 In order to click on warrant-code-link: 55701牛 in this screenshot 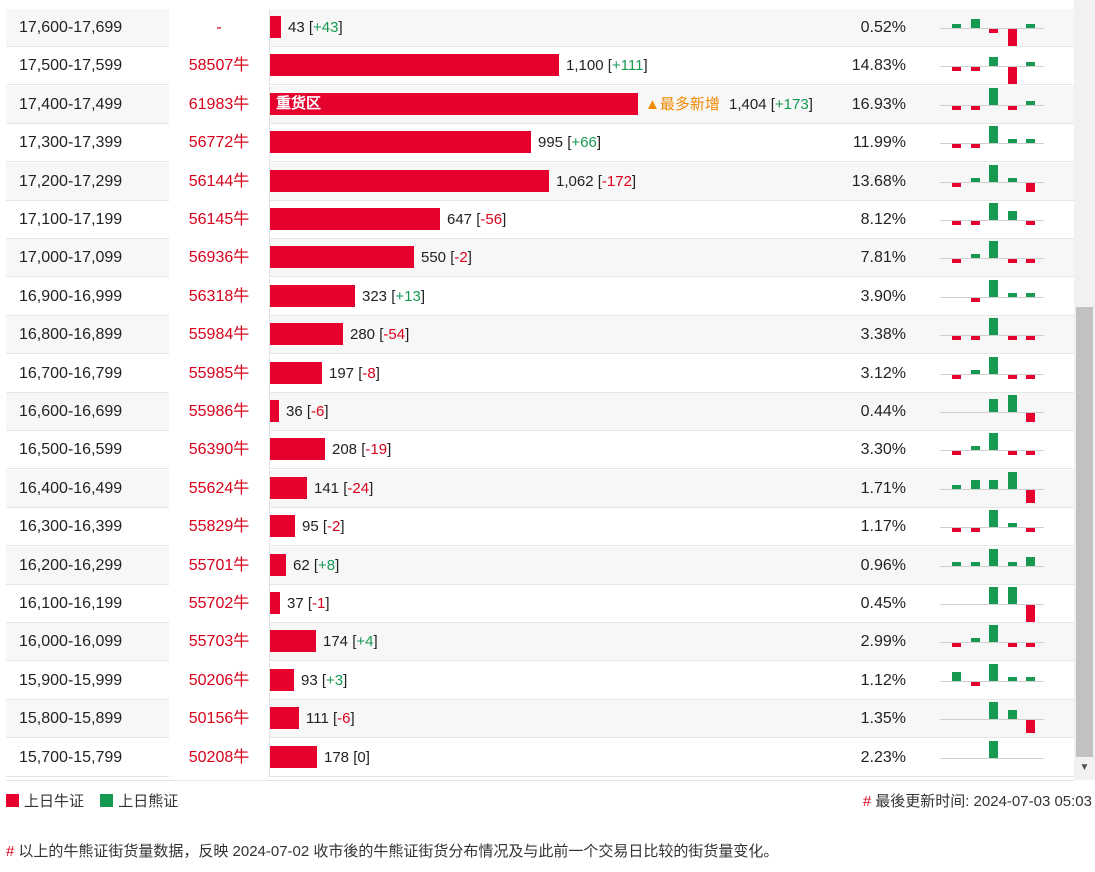, I will do `click(219, 565)`.